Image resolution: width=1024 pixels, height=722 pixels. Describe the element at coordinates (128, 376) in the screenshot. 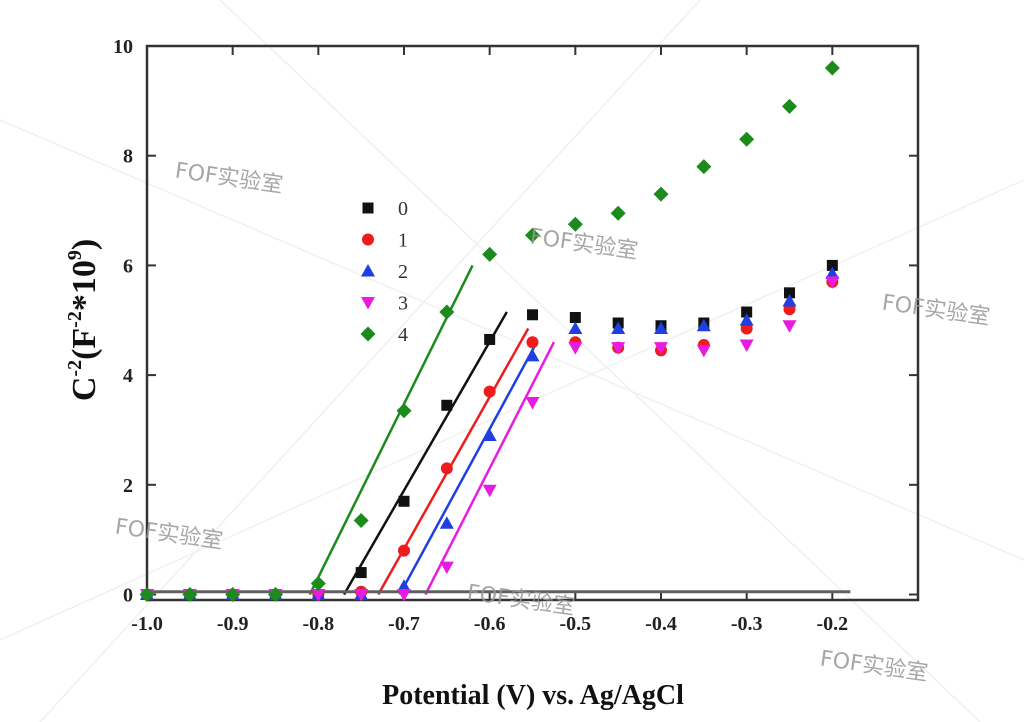

I see `y-tick-label: 4` at that location.